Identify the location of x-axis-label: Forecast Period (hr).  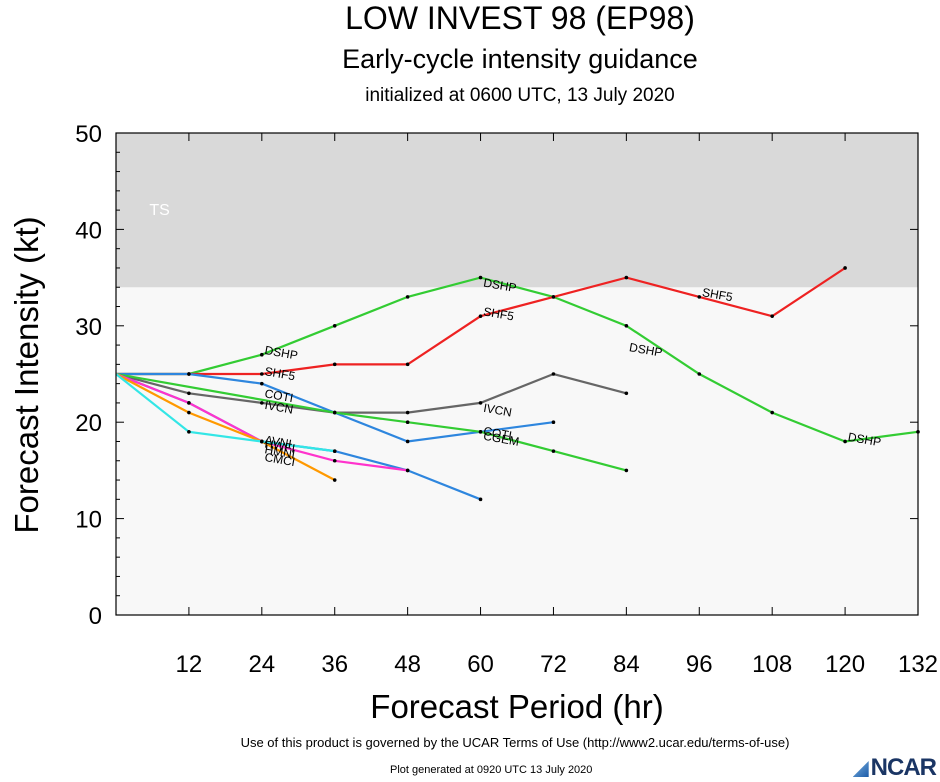
(516, 706).